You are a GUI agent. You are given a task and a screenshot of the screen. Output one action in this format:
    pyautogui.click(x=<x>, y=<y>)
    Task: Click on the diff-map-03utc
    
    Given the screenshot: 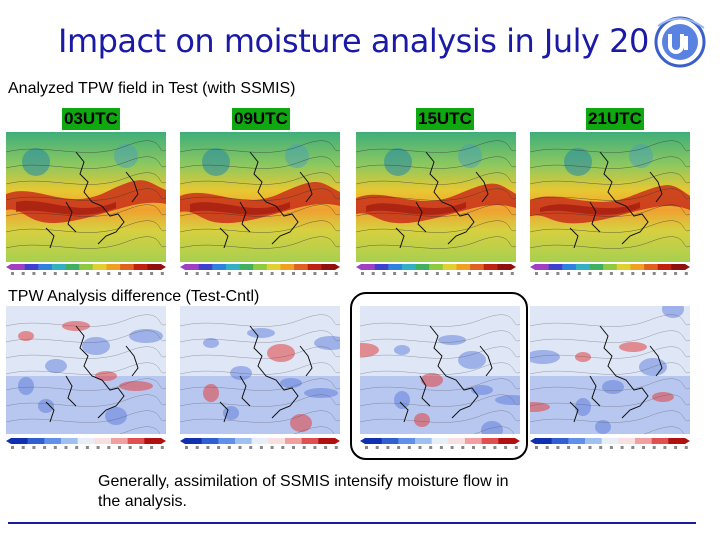 What is the action you would take?
    pyautogui.click(x=86, y=370)
    